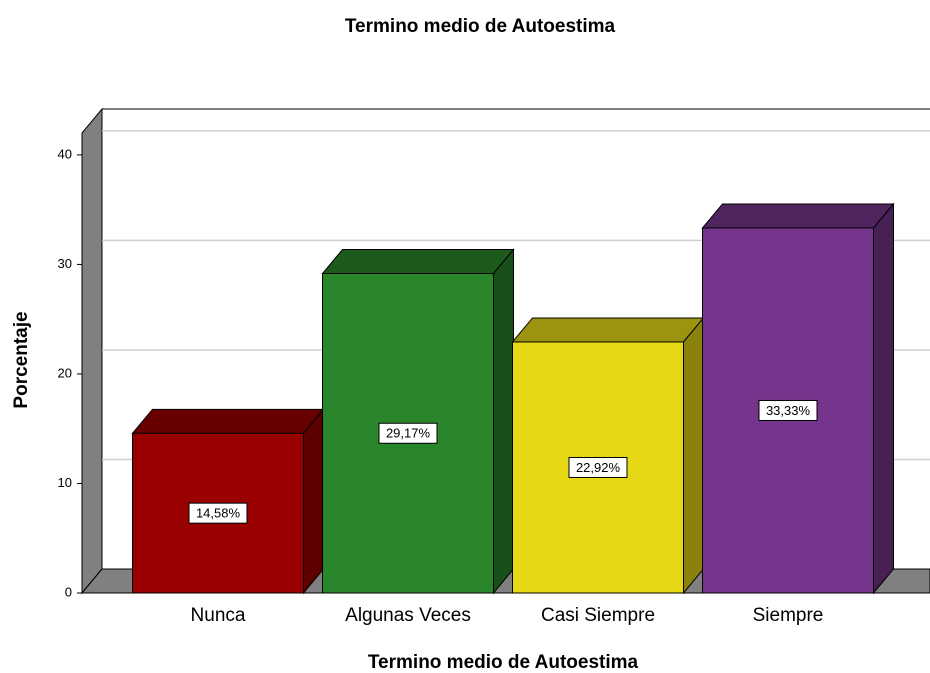  I want to click on value-label: 33,33%, so click(788, 410).